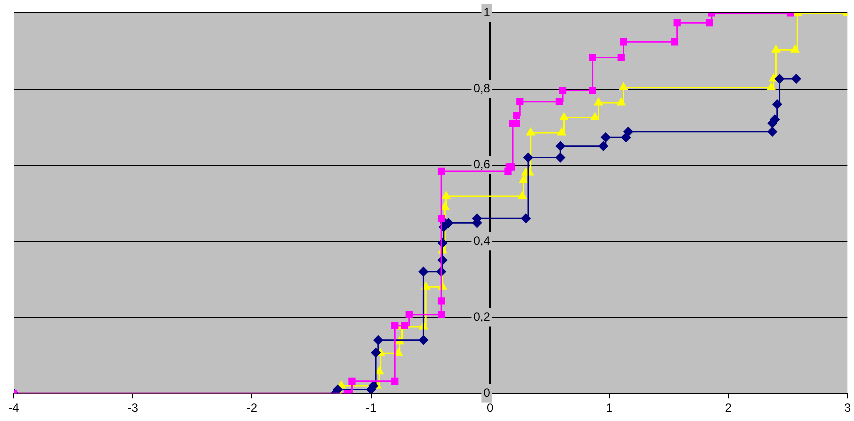  I want to click on x-tick-label: -2, so click(252, 408).